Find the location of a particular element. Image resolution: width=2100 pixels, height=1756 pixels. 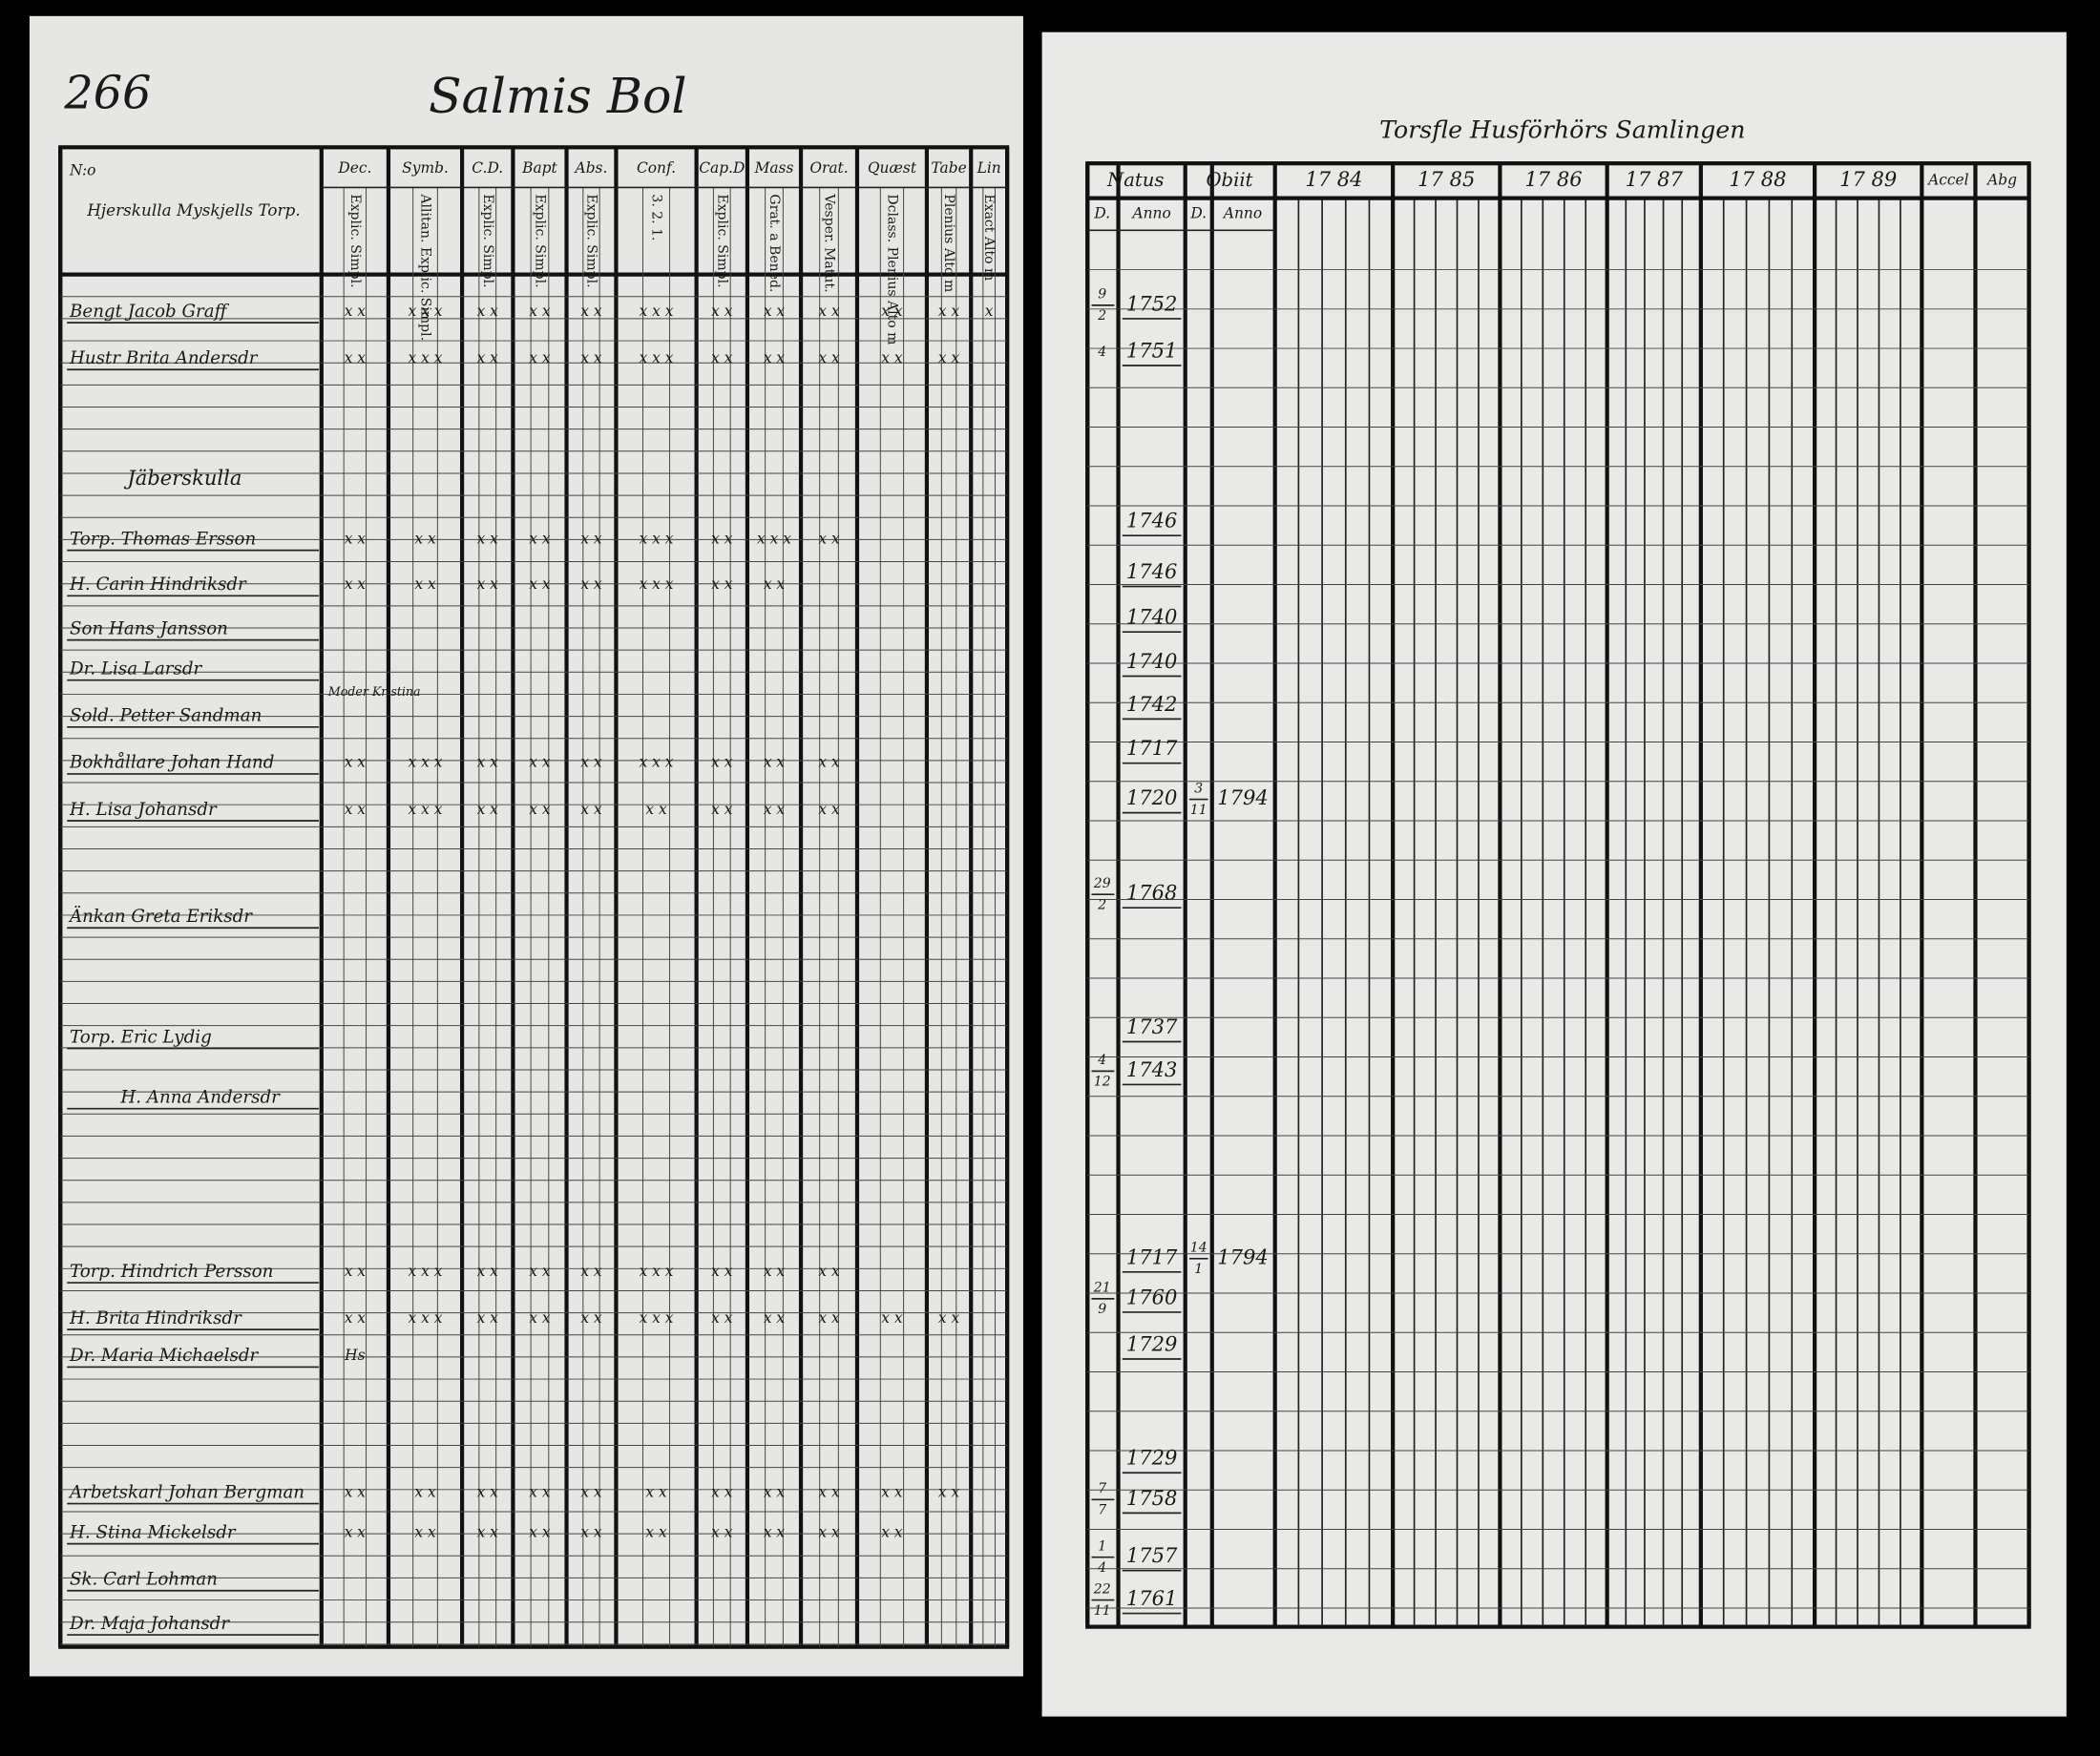

birth-year: 1717 is located at coordinates (1152, 1256).